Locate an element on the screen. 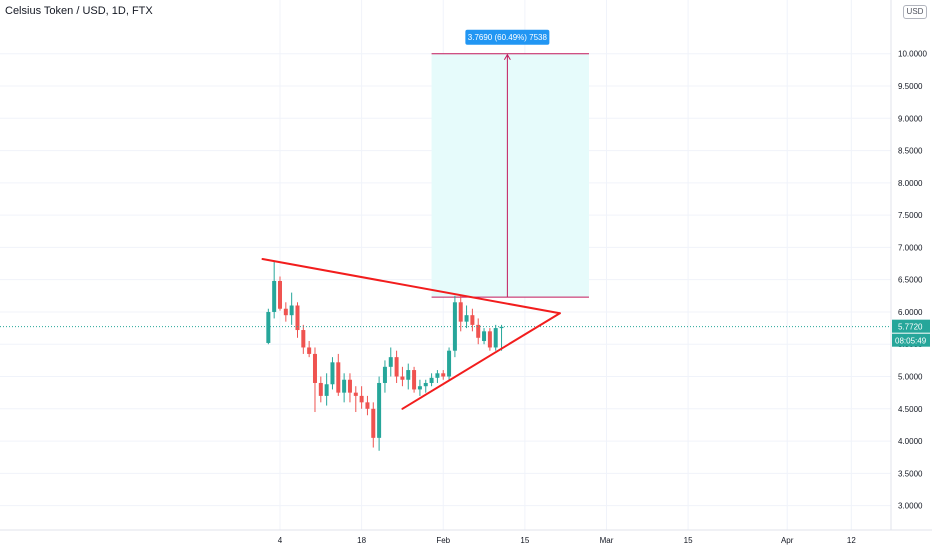 The width and height of the screenshot is (932, 550). measure-label: 3.7690 (60.49%) 7538 is located at coordinates (508, 37).